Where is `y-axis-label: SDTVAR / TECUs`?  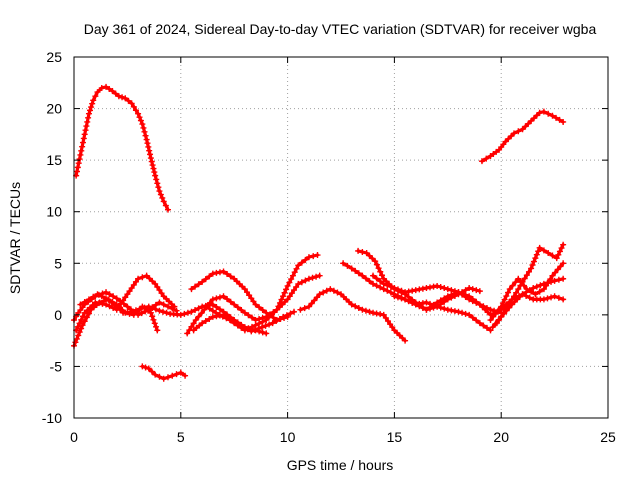
y-axis-label: SDTVAR / TECUs is located at coordinates (15, 238).